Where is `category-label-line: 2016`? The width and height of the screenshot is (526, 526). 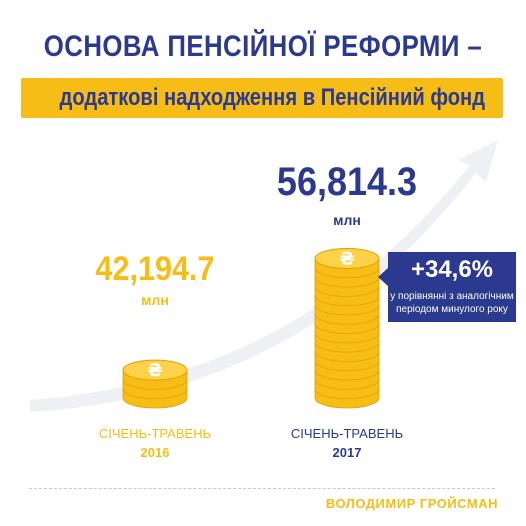 category-label-line: 2016 is located at coordinates (155, 452).